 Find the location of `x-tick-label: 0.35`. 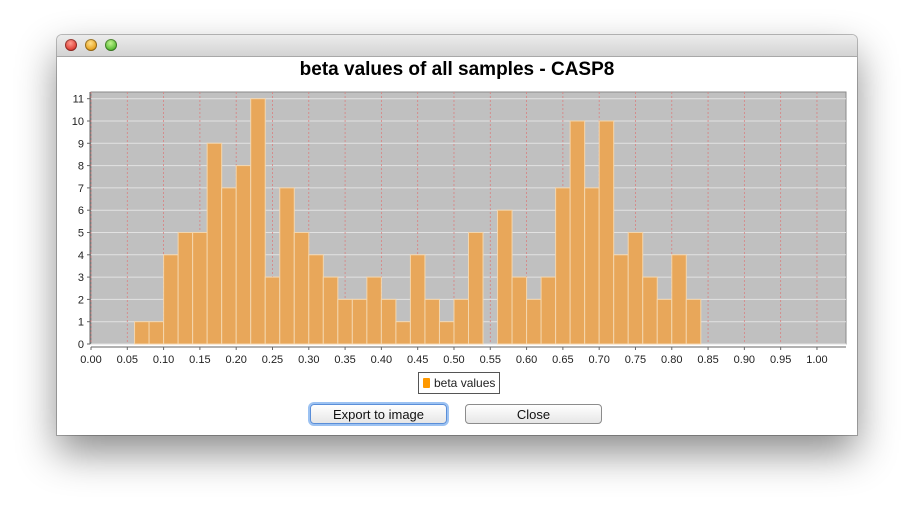

x-tick-label: 0.35 is located at coordinates (344, 360).